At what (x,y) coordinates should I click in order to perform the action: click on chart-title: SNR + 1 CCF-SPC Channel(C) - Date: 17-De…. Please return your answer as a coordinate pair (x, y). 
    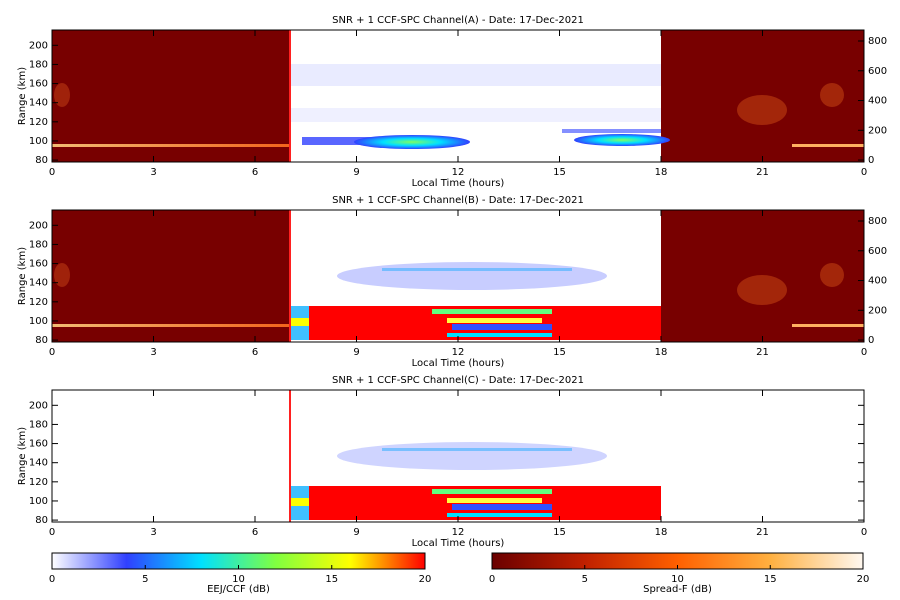
    Looking at the image, I should click on (458, 380).